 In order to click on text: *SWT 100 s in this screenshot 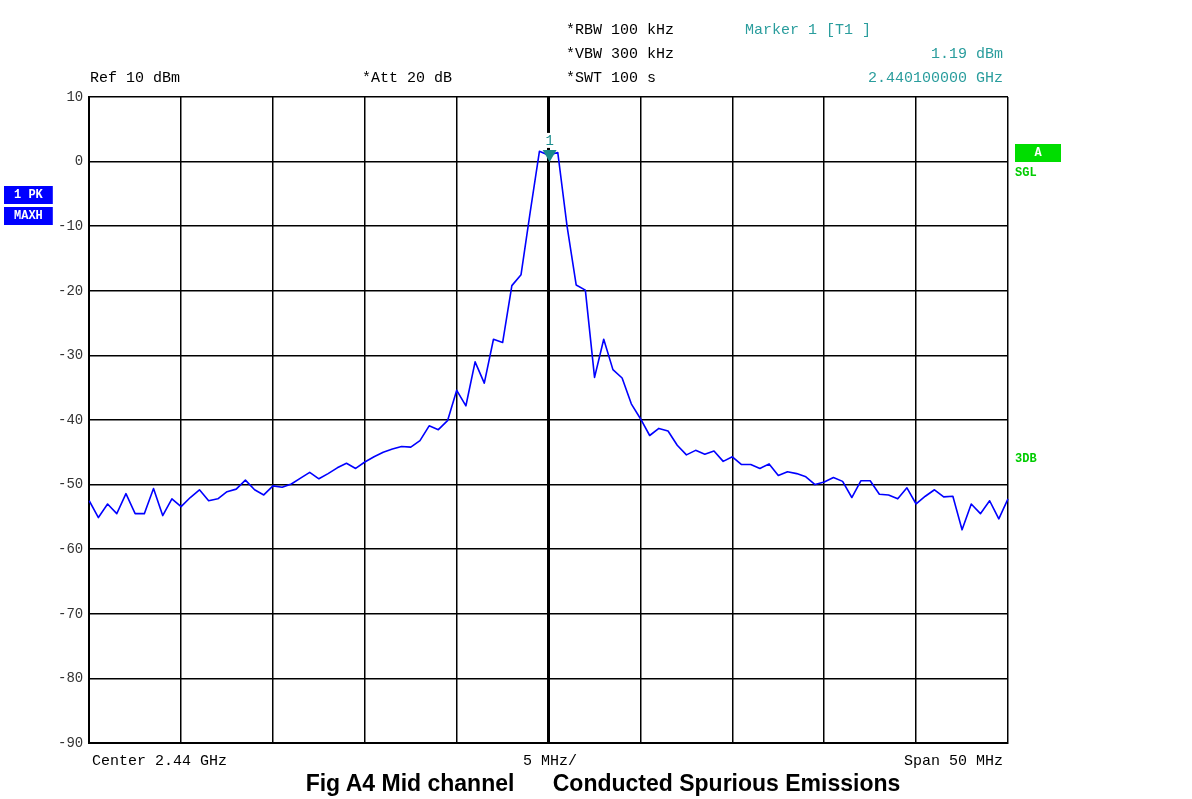, I will do `click(611, 78)`.